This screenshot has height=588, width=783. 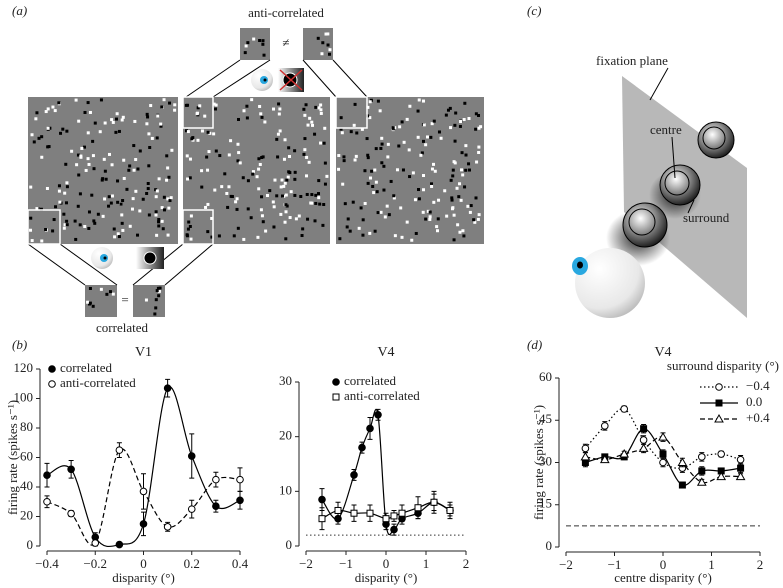 What do you see at coordinates (666, 129) in the screenshot?
I see `centre-label: centre` at bounding box center [666, 129].